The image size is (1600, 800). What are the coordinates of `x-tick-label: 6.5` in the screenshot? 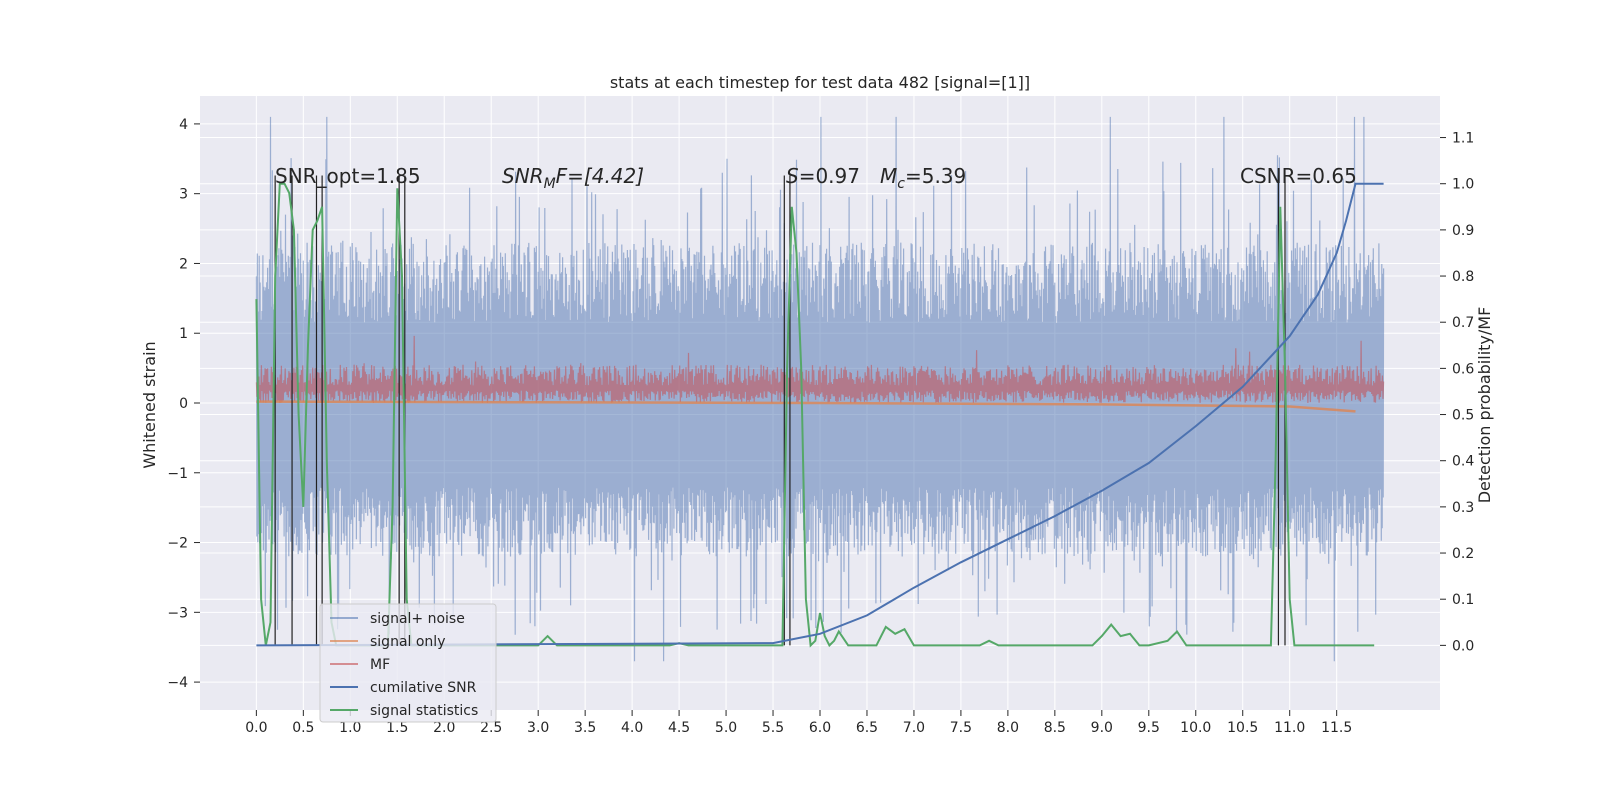 It's located at (867, 728).